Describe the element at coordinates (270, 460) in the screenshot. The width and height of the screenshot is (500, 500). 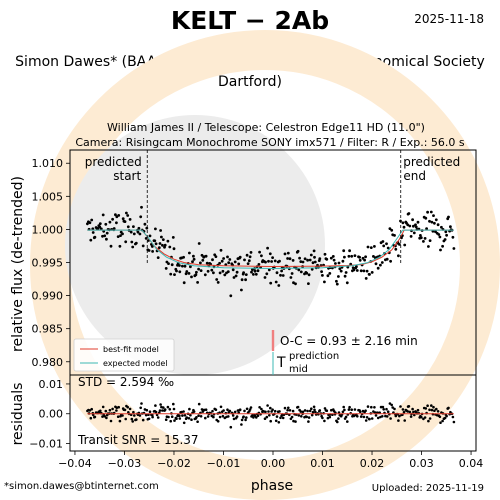
I see `x-ticks: −0.04 −0.03 −0.02 −0.01 0.00 0.01 0.02 0.03 0.04` at that location.